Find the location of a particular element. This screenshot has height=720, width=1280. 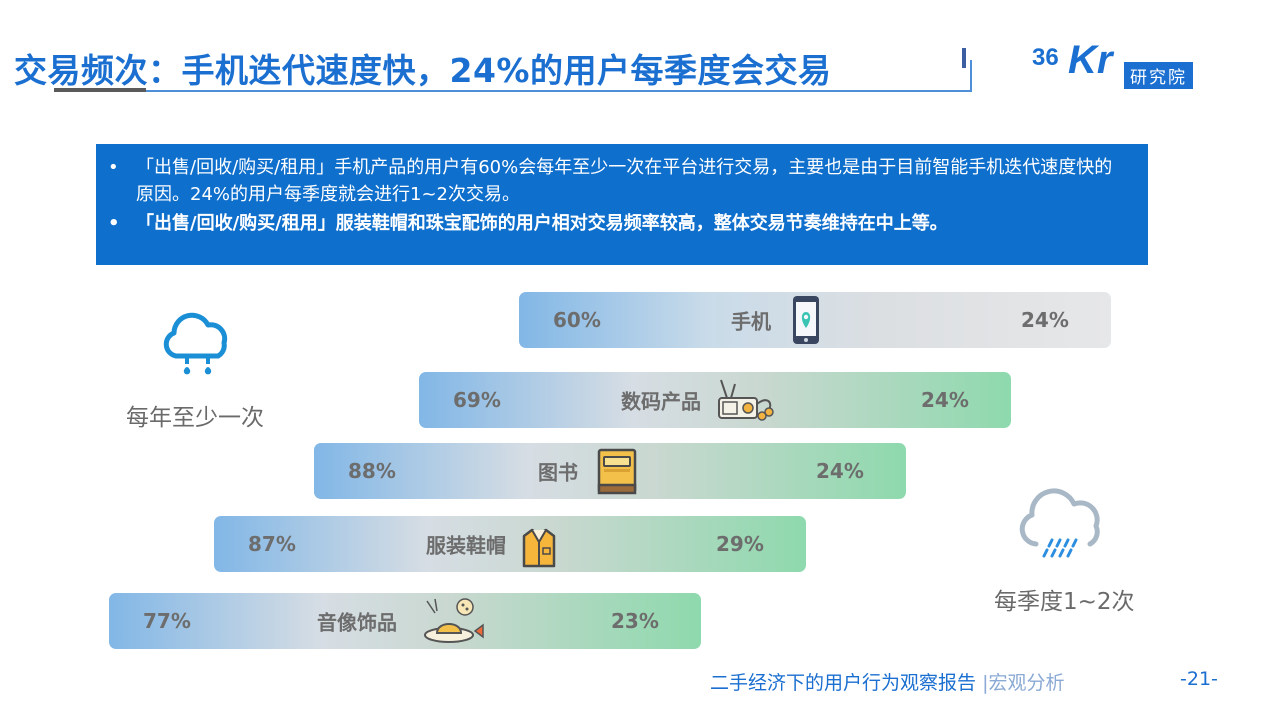

phone-icon is located at coordinates (806, 320).